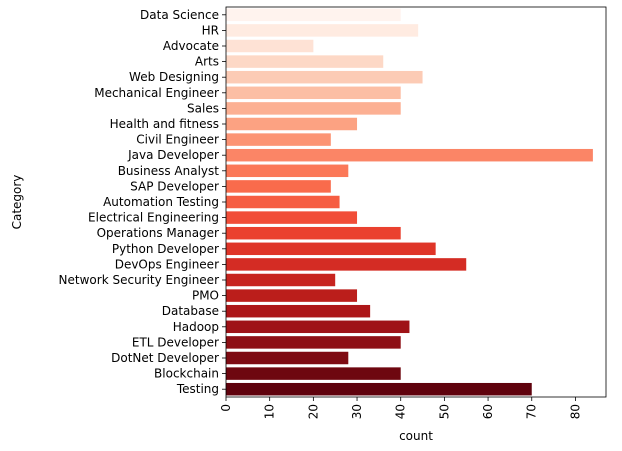 The width and height of the screenshot is (622, 451). What do you see at coordinates (357, 411) in the screenshot?
I see `x-tick-label: 30` at bounding box center [357, 411].